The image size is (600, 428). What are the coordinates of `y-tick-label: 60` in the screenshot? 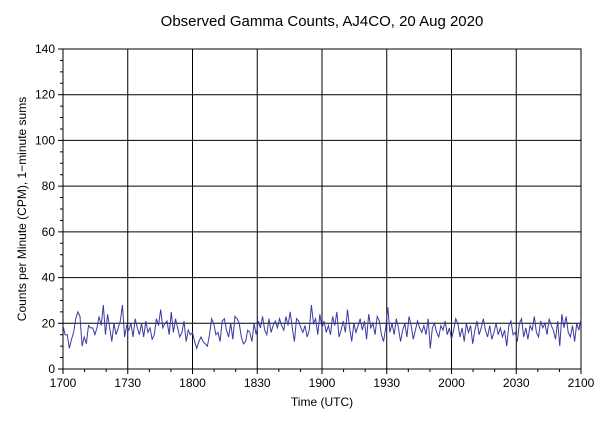 It's located at (49, 232).